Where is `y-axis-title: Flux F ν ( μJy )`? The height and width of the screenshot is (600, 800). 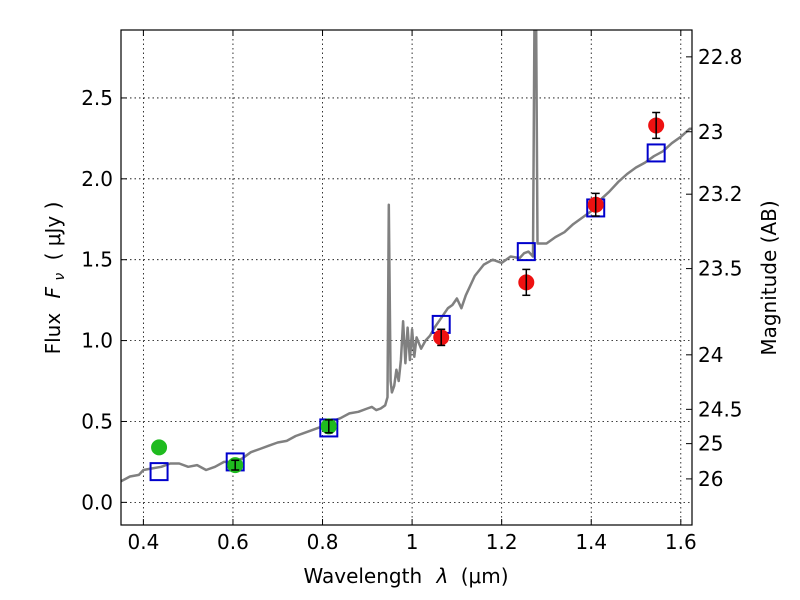 y-axis-title: Flux F ν ( μJy ) is located at coordinates (55, 278).